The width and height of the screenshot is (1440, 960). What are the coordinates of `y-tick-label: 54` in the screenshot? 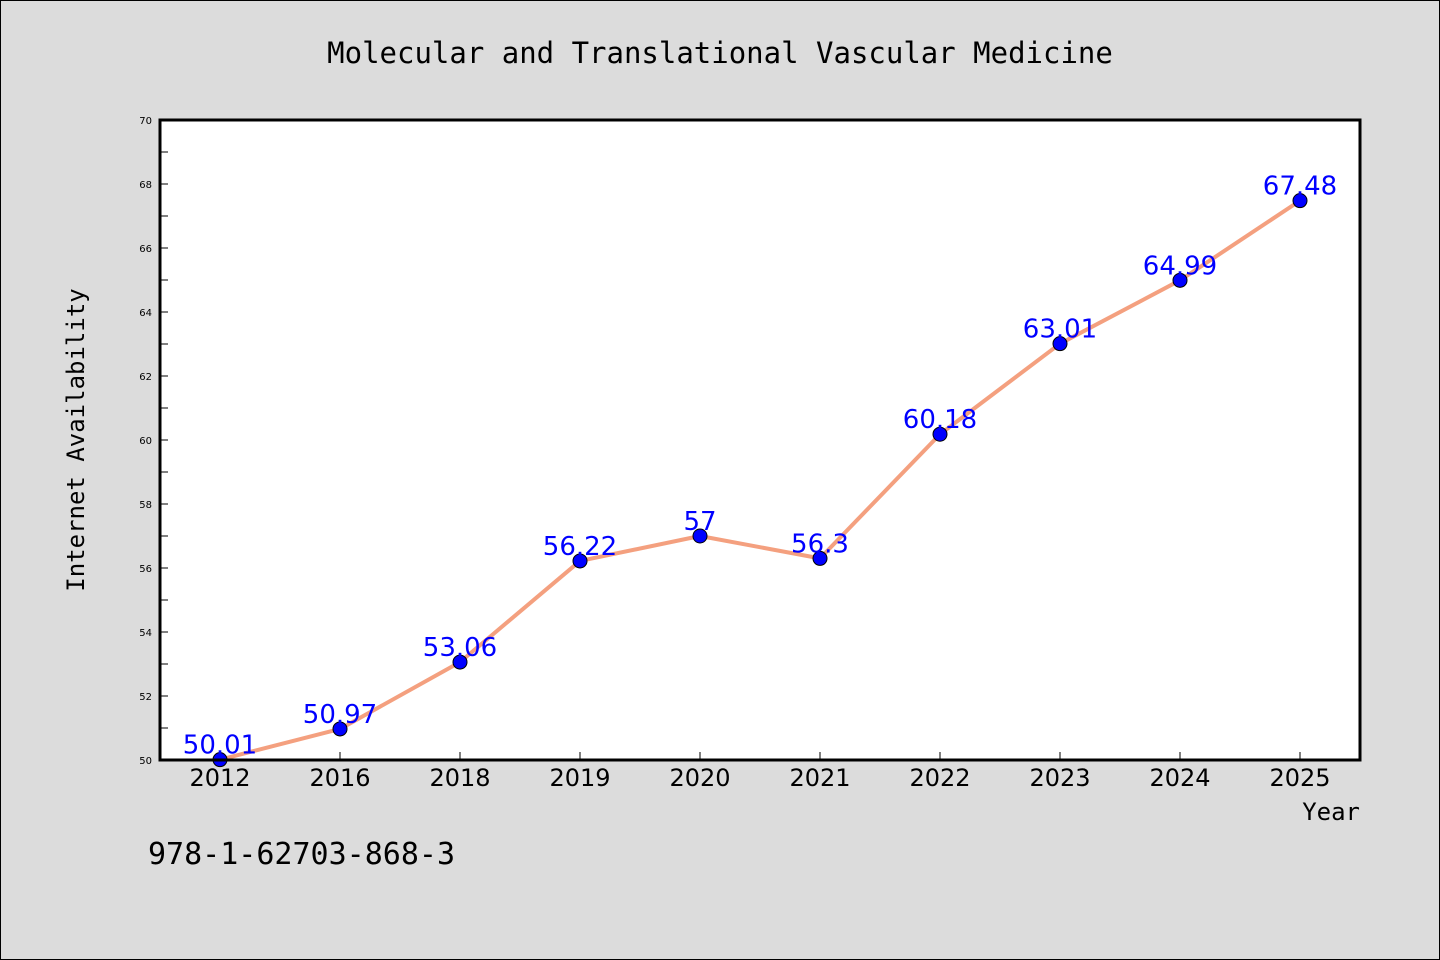 It's located at (145, 633).